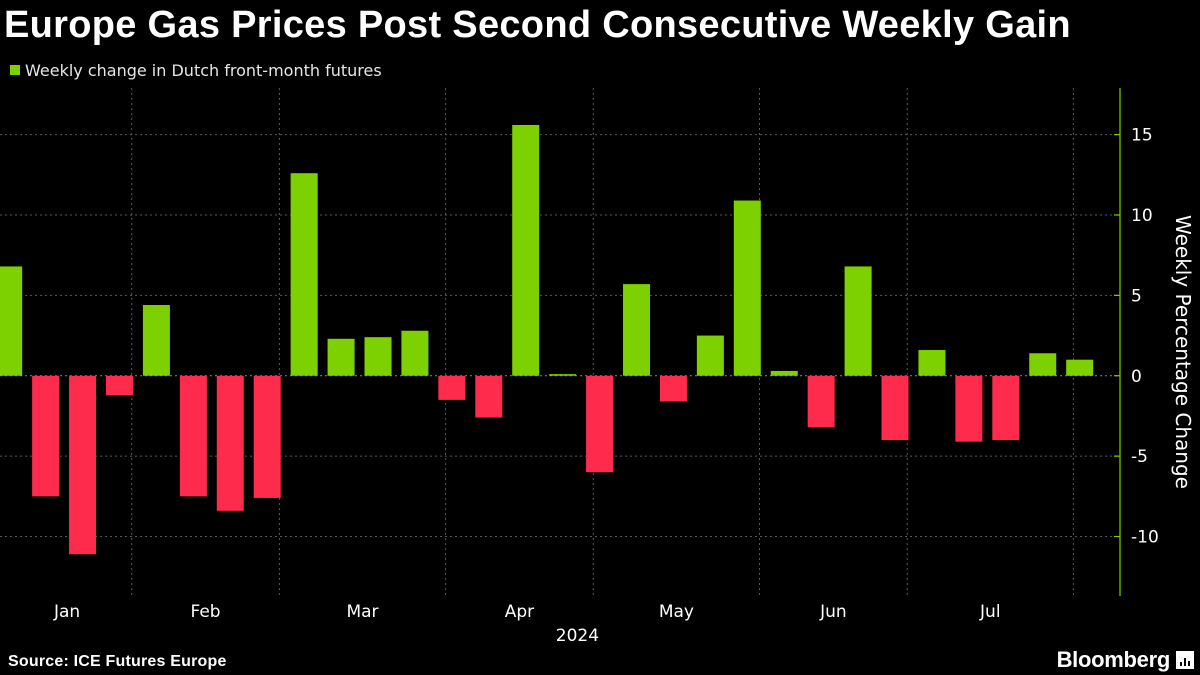 The height and width of the screenshot is (675, 1200). Describe the element at coordinates (1113, 659) in the screenshot. I see `brand-name: Bloomberg` at that location.